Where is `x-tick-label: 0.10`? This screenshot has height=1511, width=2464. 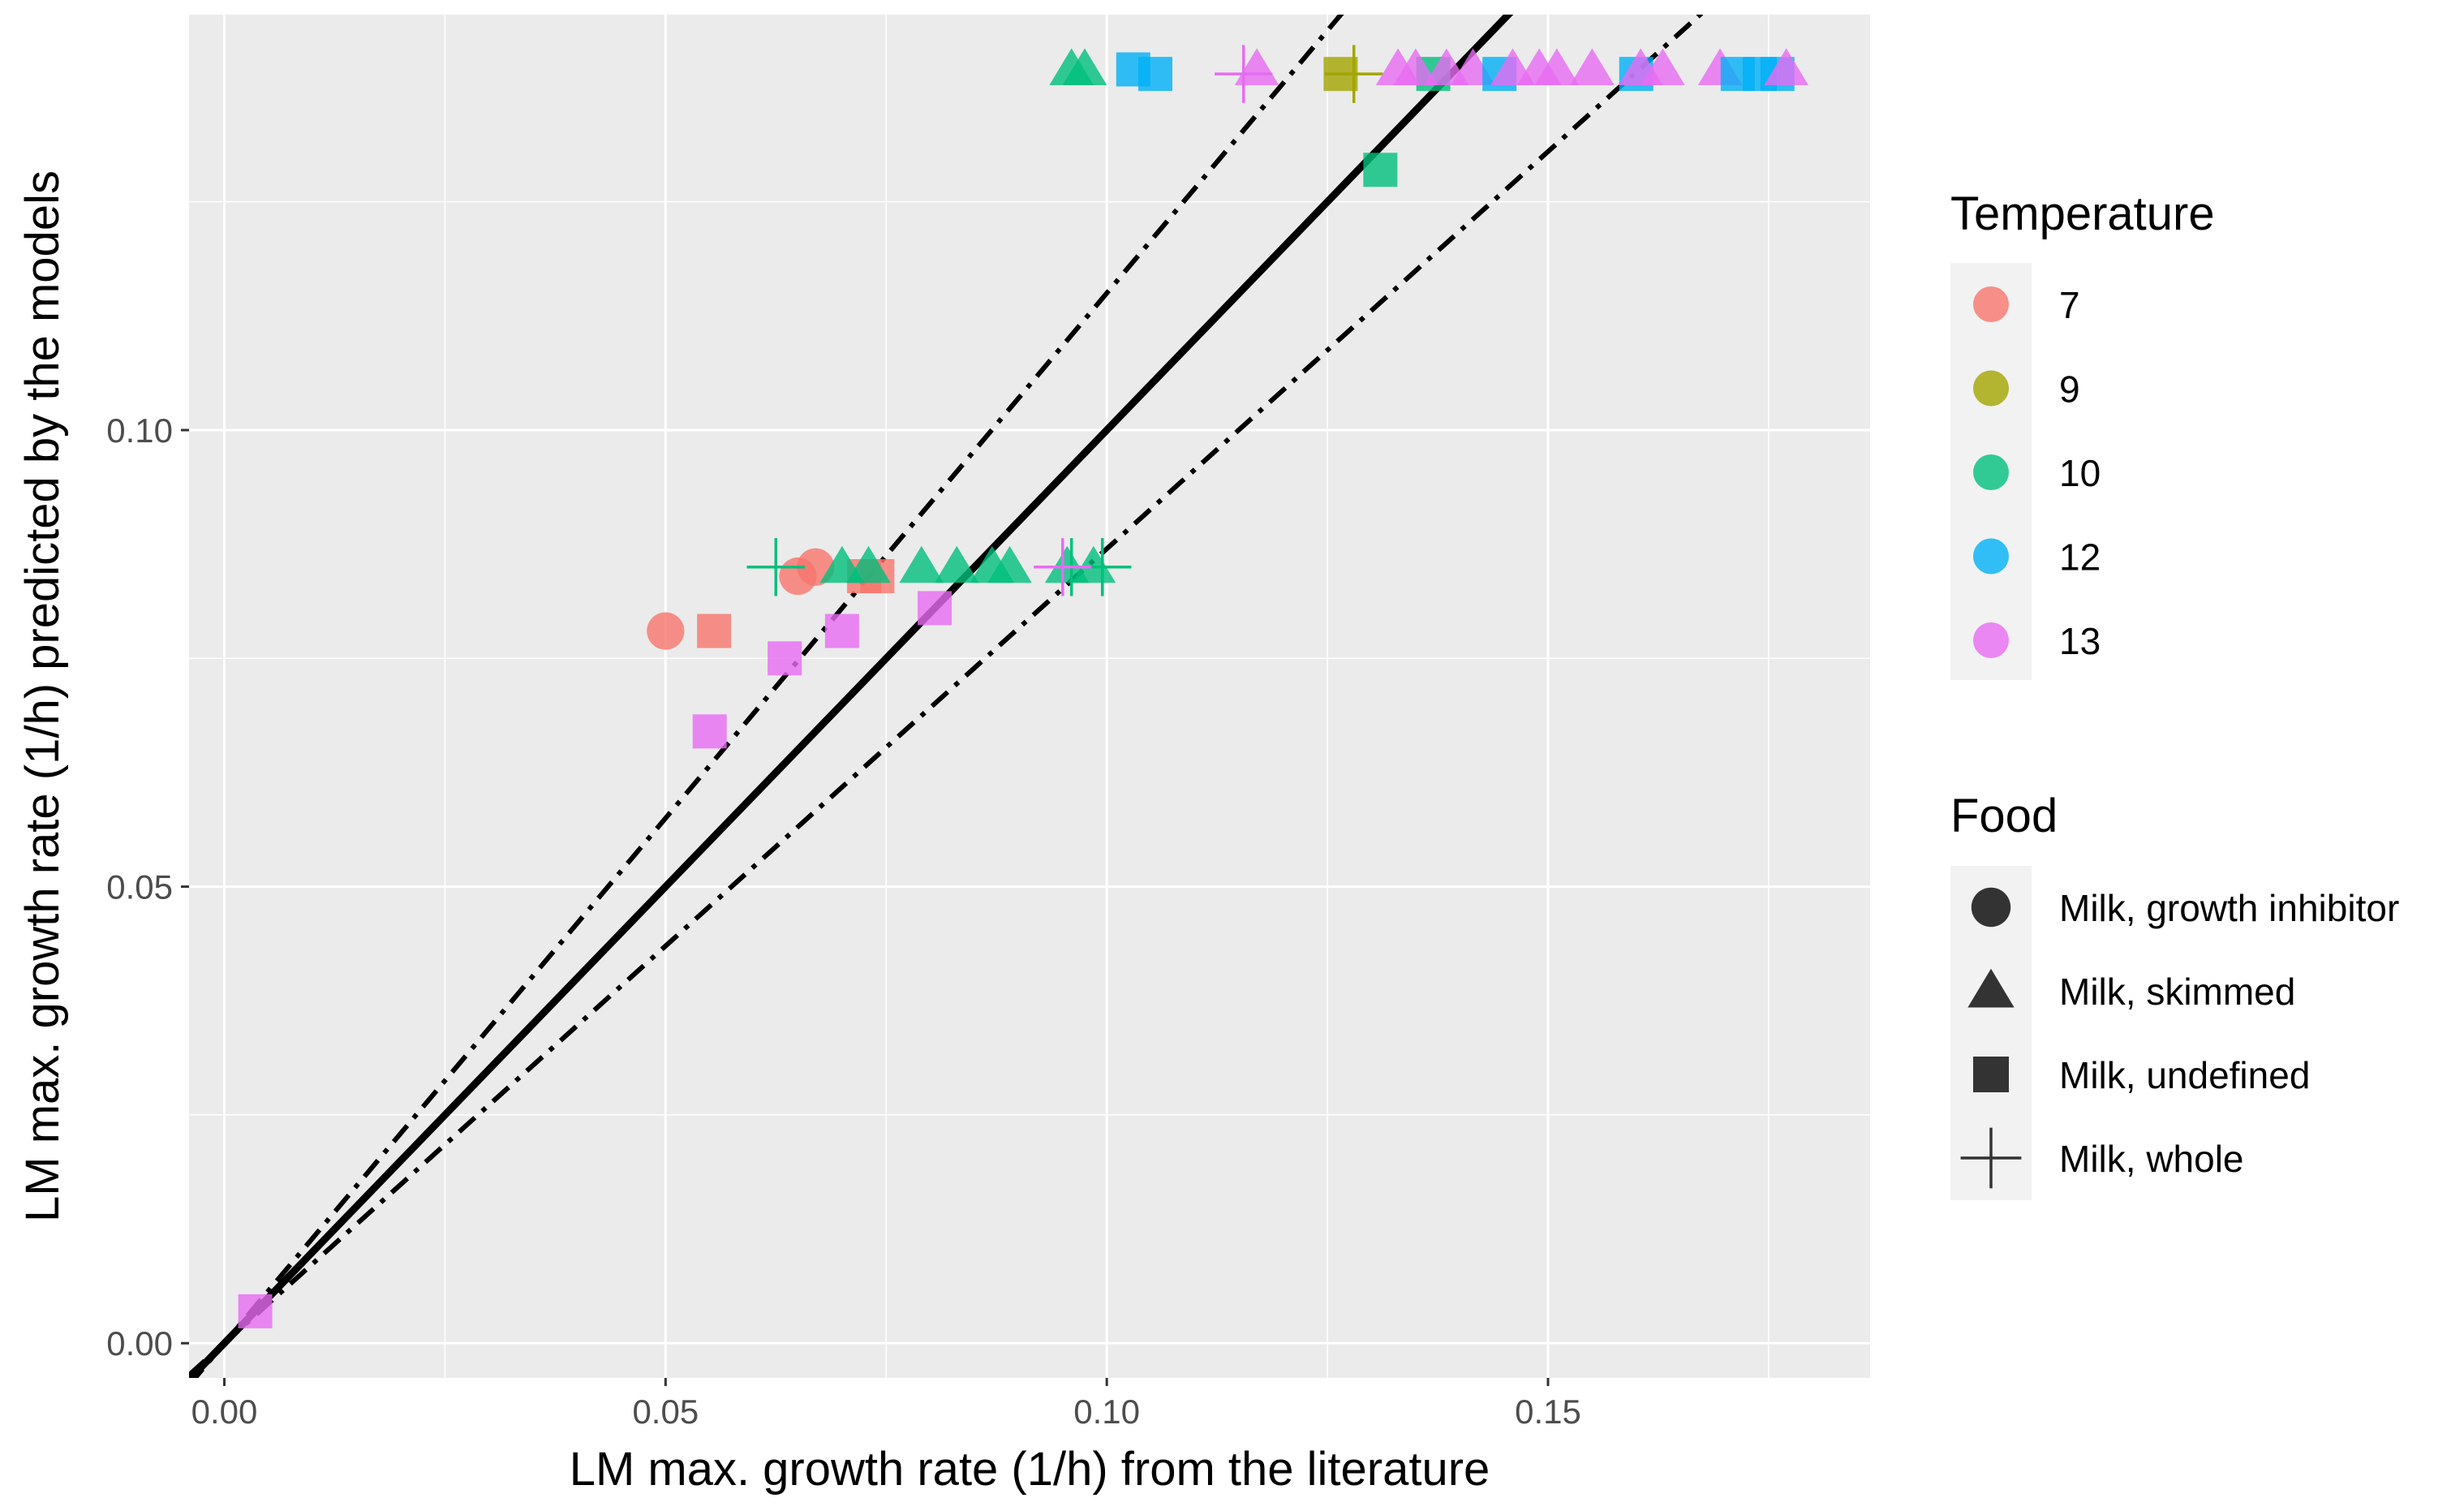 x-tick-label: 0.10 is located at coordinates (1106, 1412).